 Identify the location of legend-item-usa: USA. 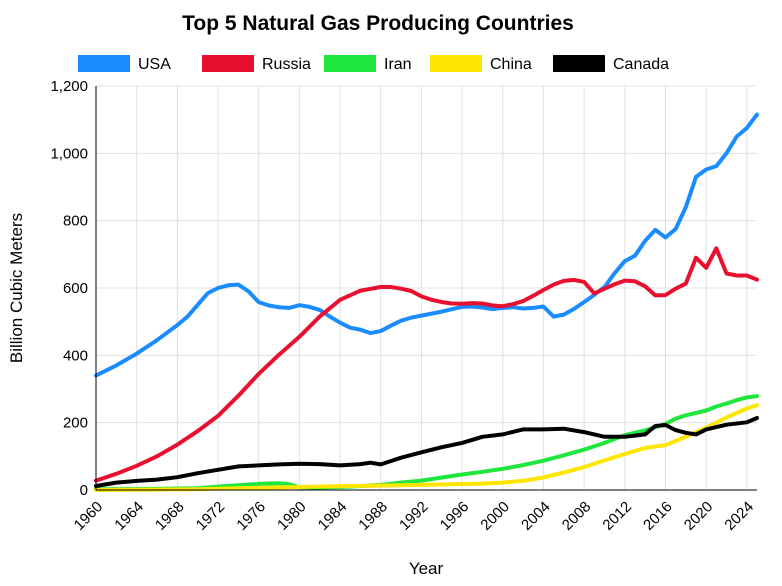
(124, 64).